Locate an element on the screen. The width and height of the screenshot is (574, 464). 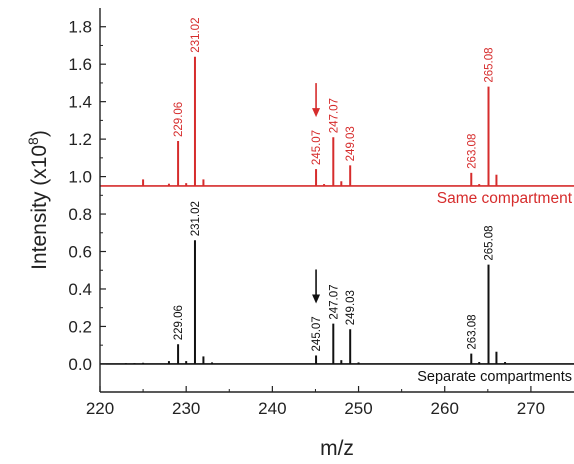
y-tick-label: 1.2 is located at coordinates (80, 139).